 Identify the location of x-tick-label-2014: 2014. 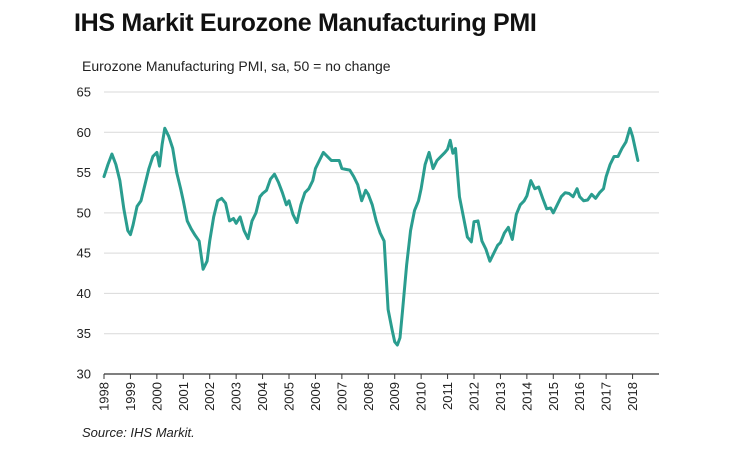
(526, 396).